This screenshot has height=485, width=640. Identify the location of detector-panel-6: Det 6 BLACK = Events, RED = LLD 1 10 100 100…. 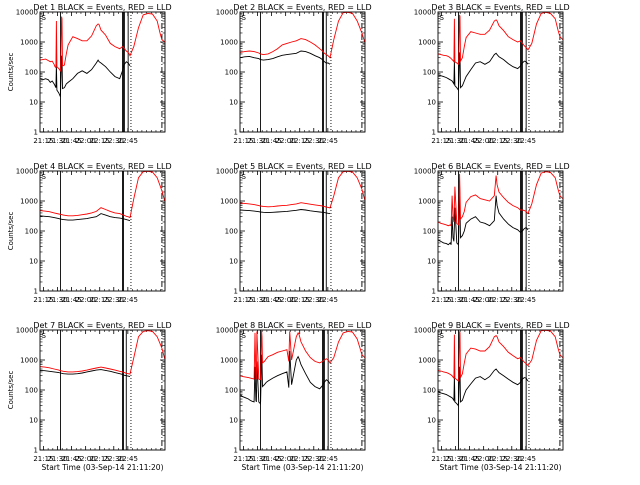
(492, 233).